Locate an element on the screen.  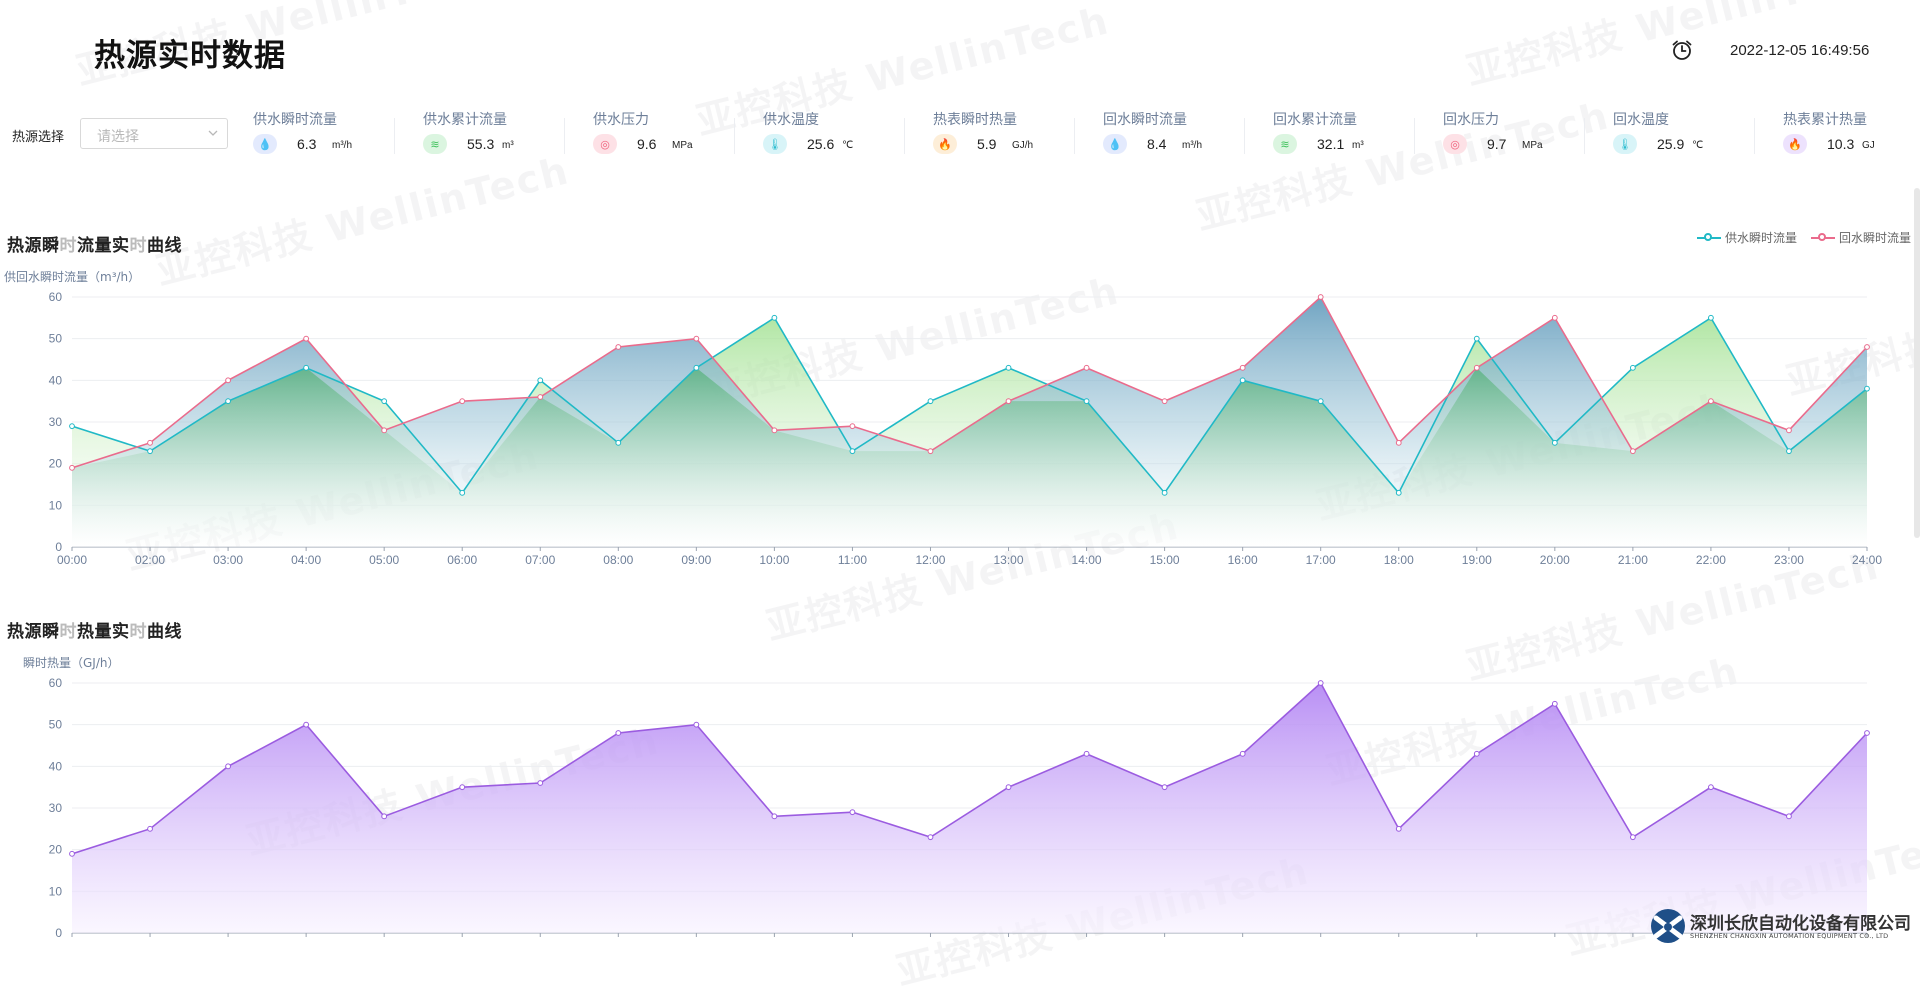
y-tick-label: 60 is located at coordinates (56, 297).